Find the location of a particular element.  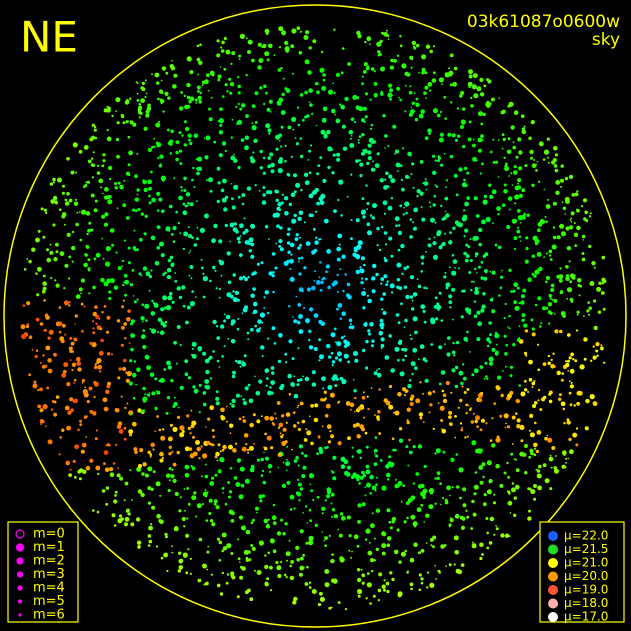

magnitude-marker is located at coordinates (20, 574).